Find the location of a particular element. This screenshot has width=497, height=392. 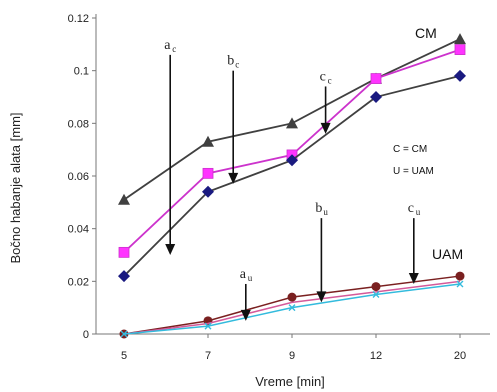

annotation-sub-4: u is located at coordinates (250, 278).